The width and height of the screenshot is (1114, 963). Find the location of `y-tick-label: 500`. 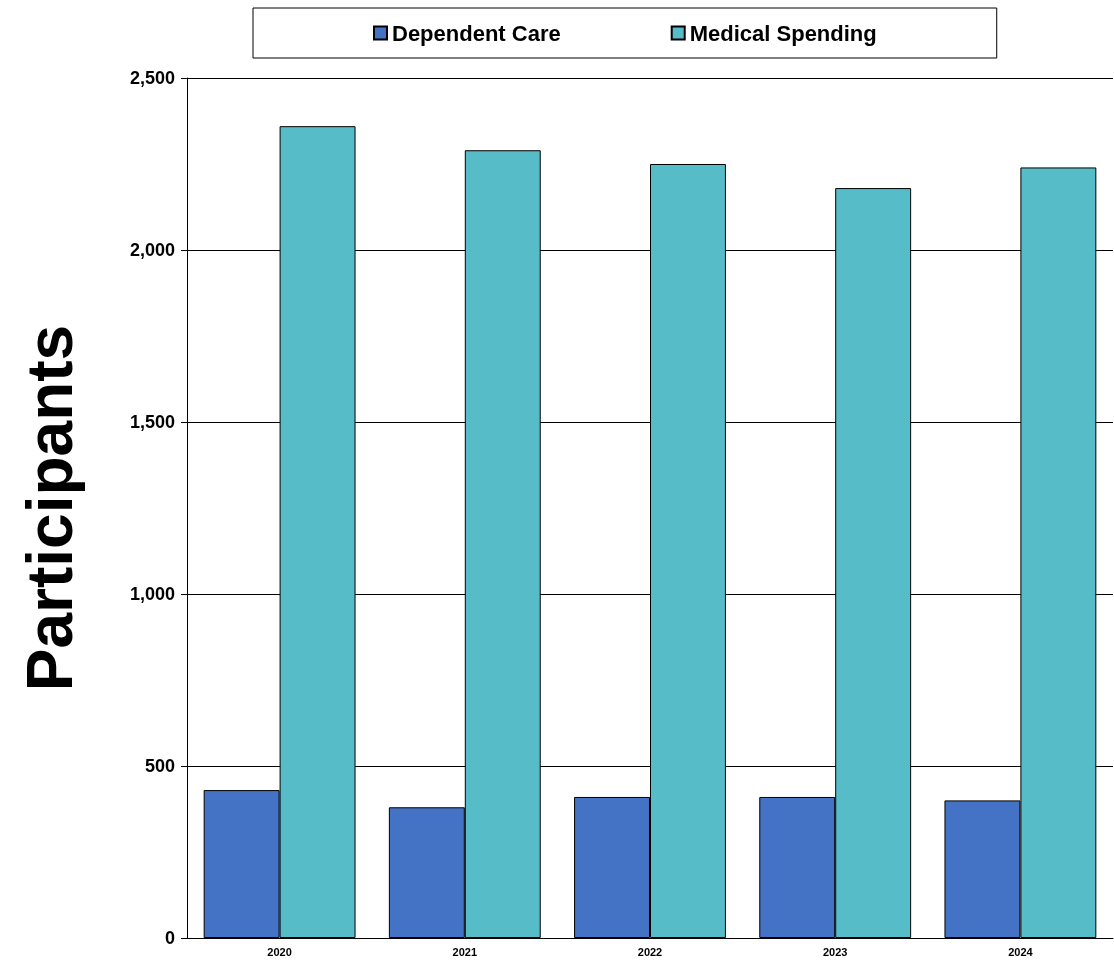

y-tick-label: 500 is located at coordinates (159, 766).